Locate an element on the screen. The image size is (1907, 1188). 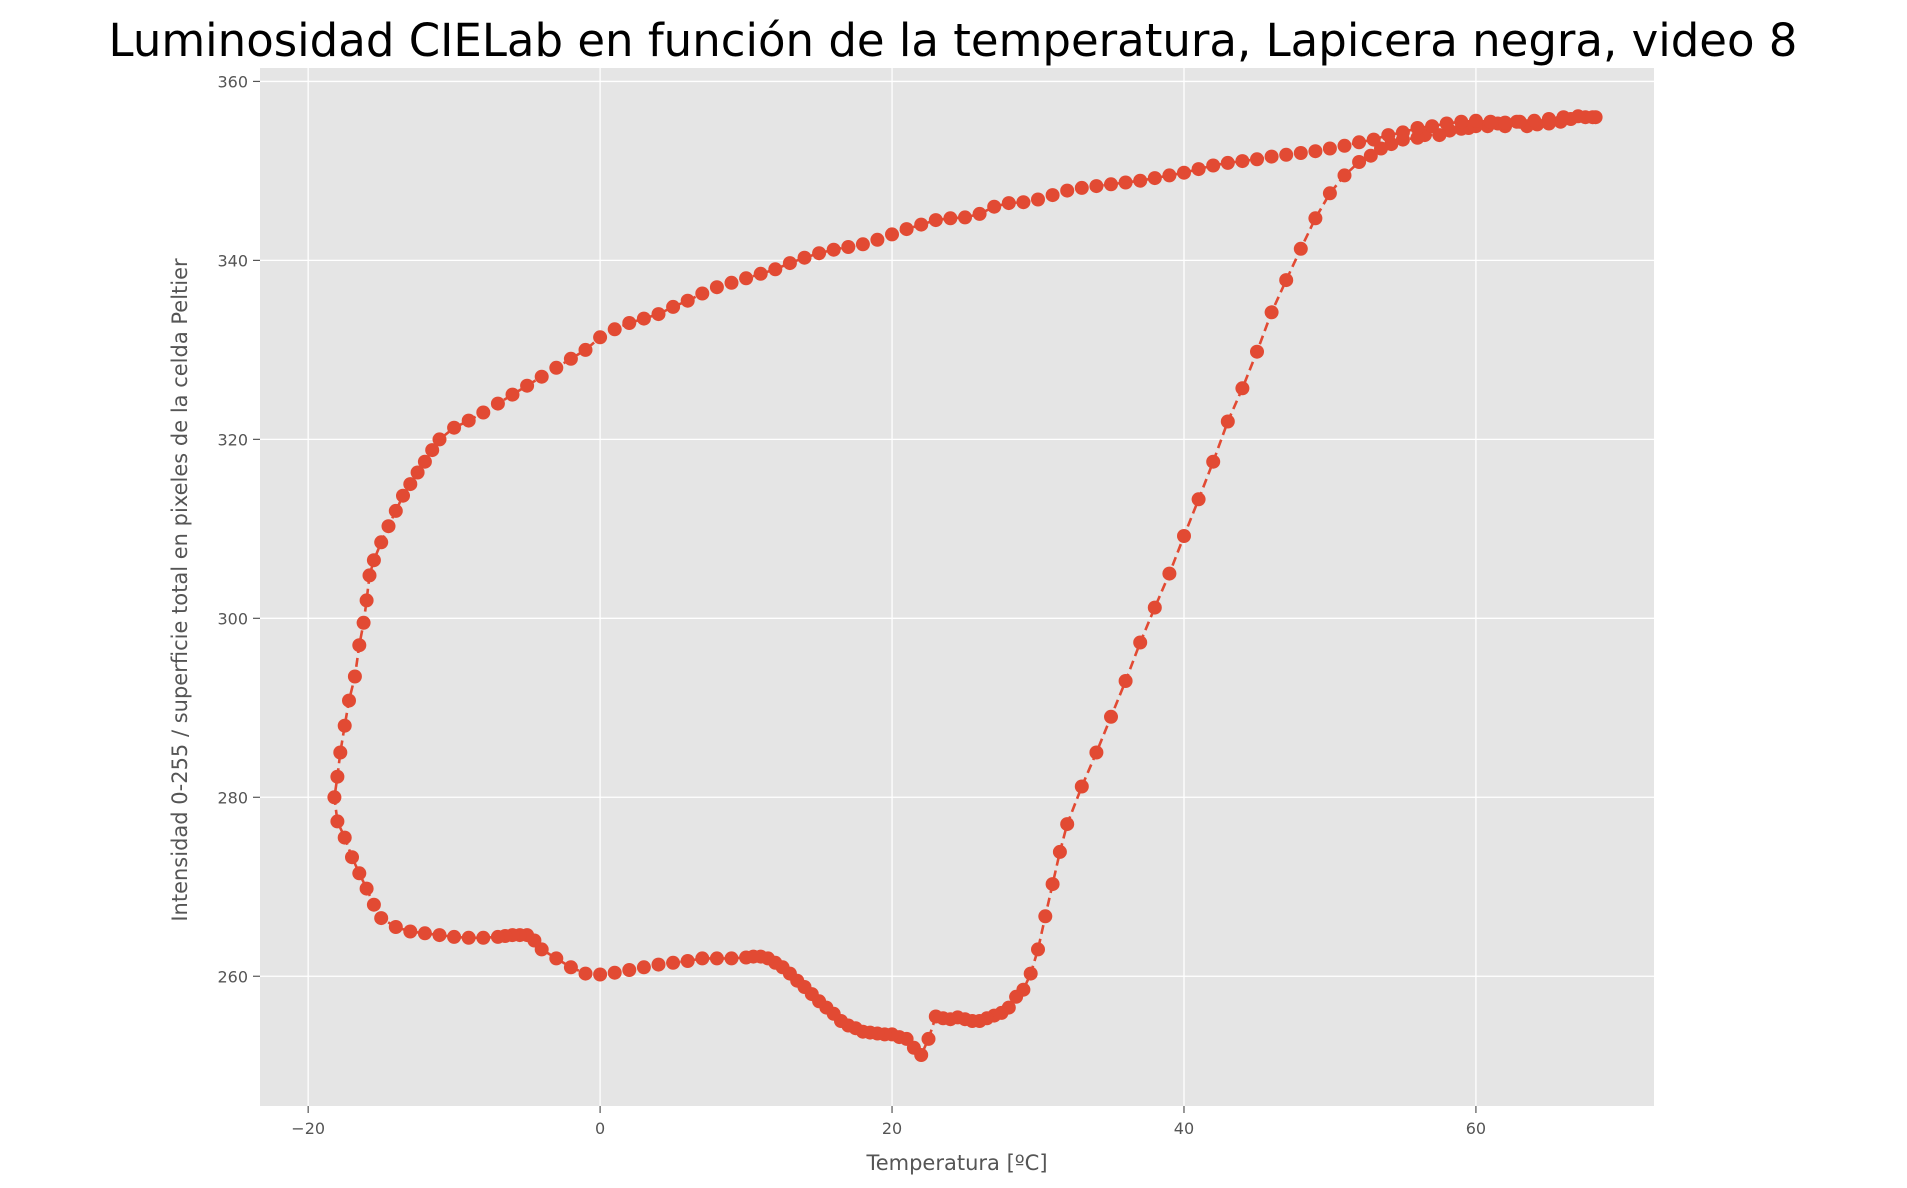
y-tick-label: 340 is located at coordinates (232, 260).